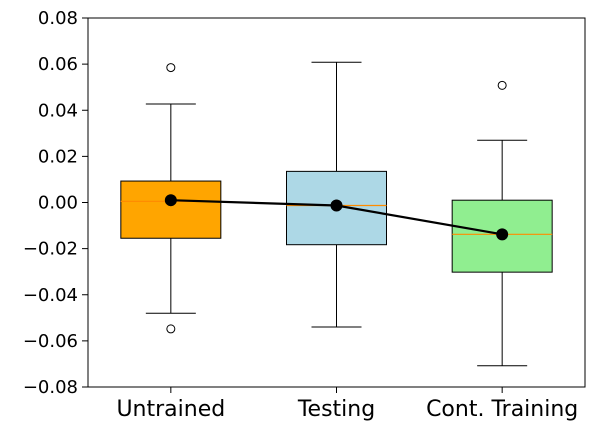 Image resolution: width=597 pixels, height=431 pixels. What do you see at coordinates (336, 409) in the screenshot?
I see `x-category-label: Testing` at bounding box center [336, 409].